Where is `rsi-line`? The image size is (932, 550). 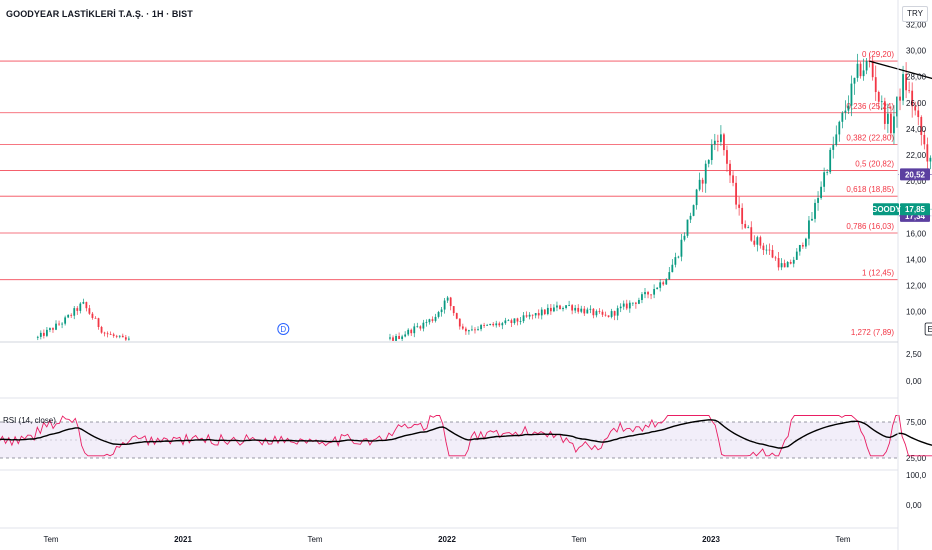
rsi-line is located at coordinates (466, 436).